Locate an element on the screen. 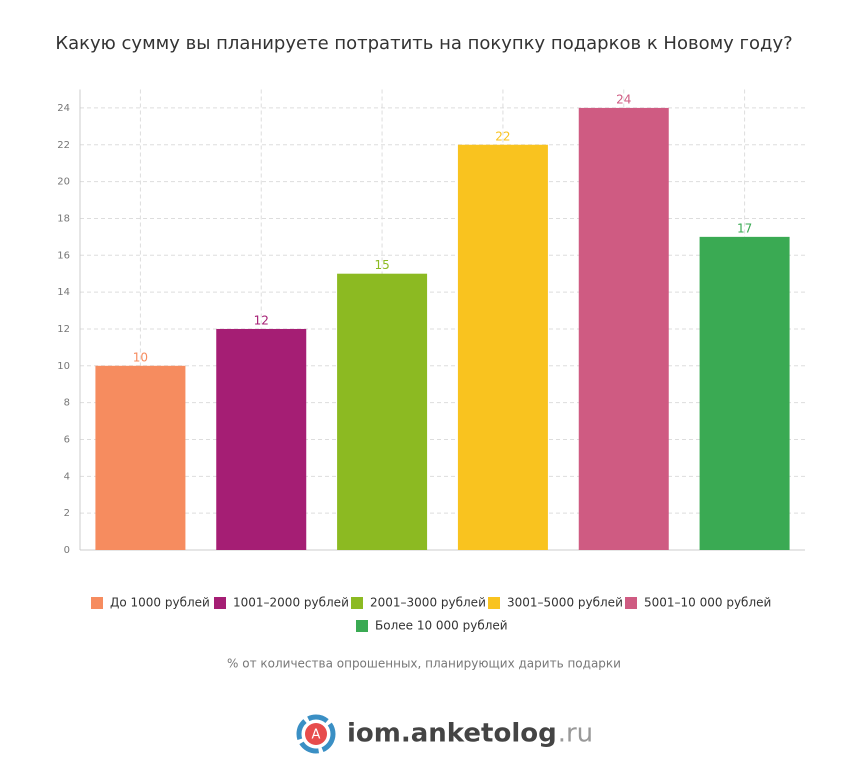 Image resolution: width=848 pixels, height=770 pixels. legend-label: 2001–3000 рублей is located at coordinates (428, 603).